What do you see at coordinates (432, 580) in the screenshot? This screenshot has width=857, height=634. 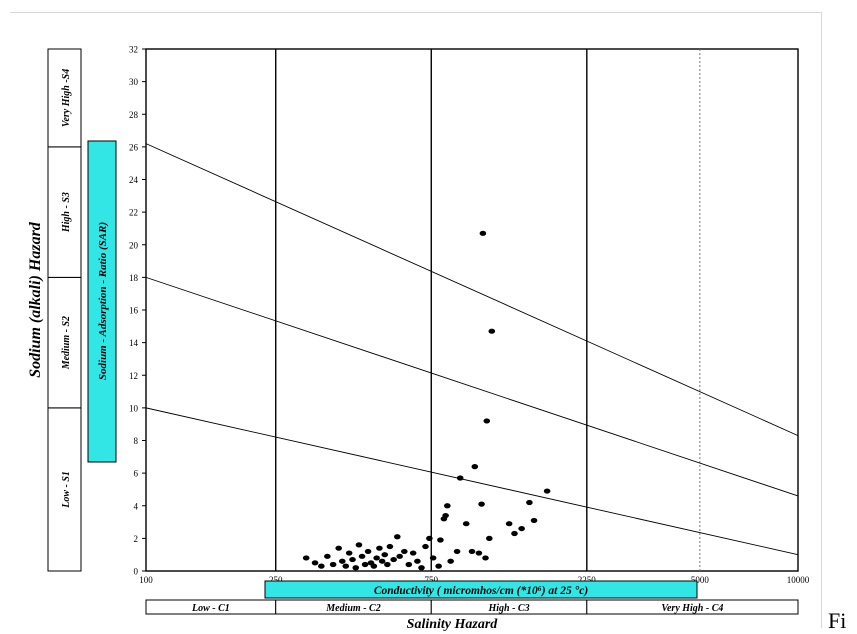 I see `x-tick-label: 750` at bounding box center [432, 580].